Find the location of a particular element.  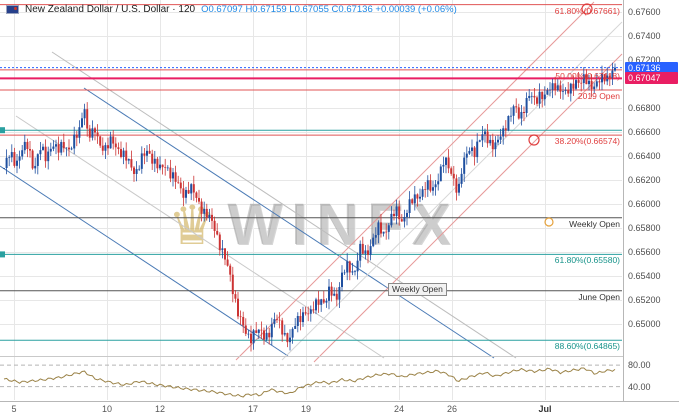

time-axis-label: 12 is located at coordinates (160, 409).